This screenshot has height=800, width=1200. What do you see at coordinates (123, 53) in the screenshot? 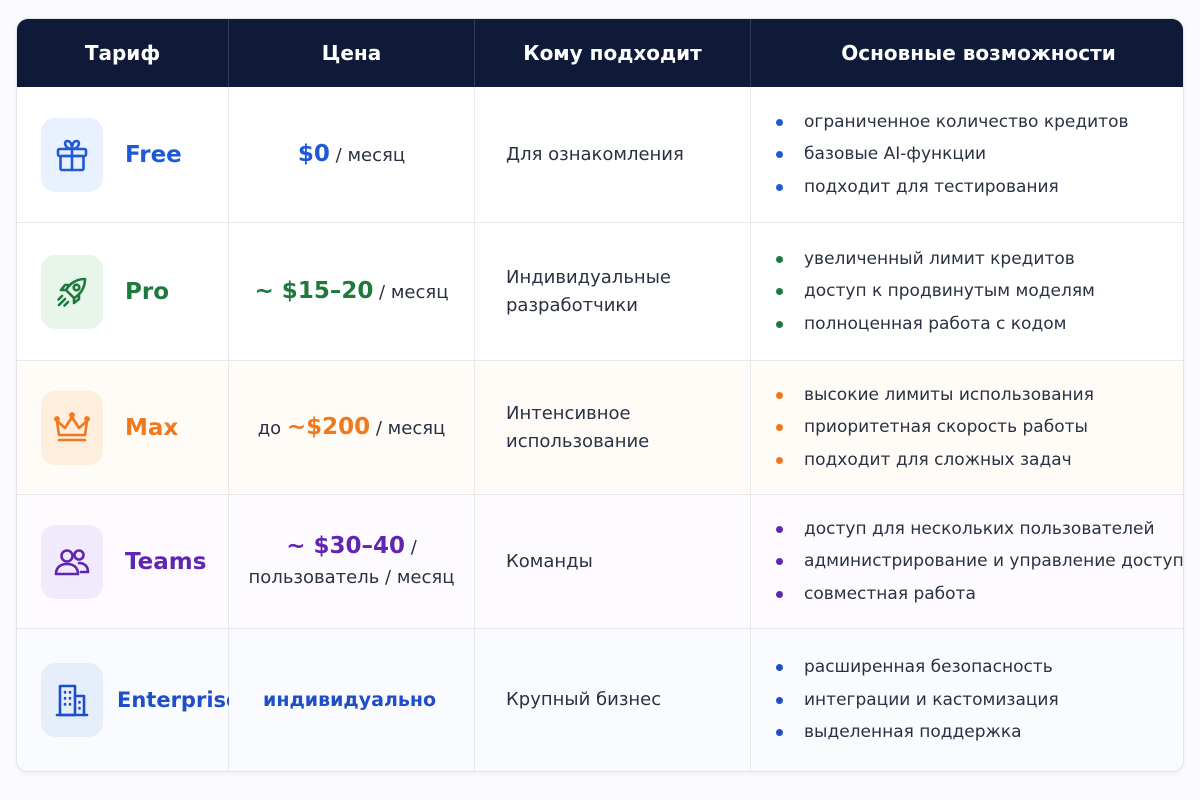
I see `header-plan: Тариф` at bounding box center [123, 53].